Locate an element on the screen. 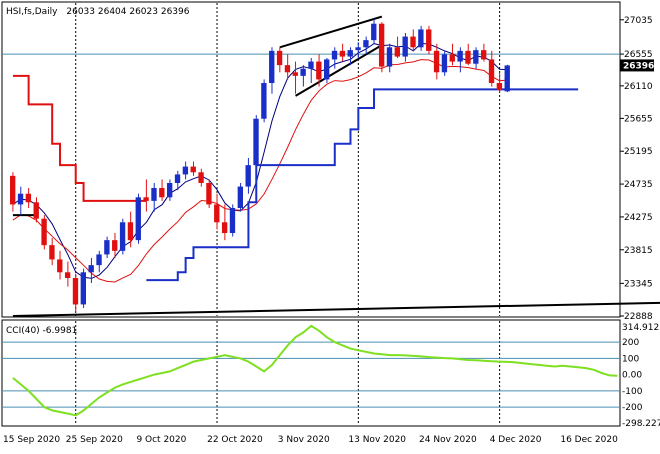  trendline-upper is located at coordinates (331, 32).